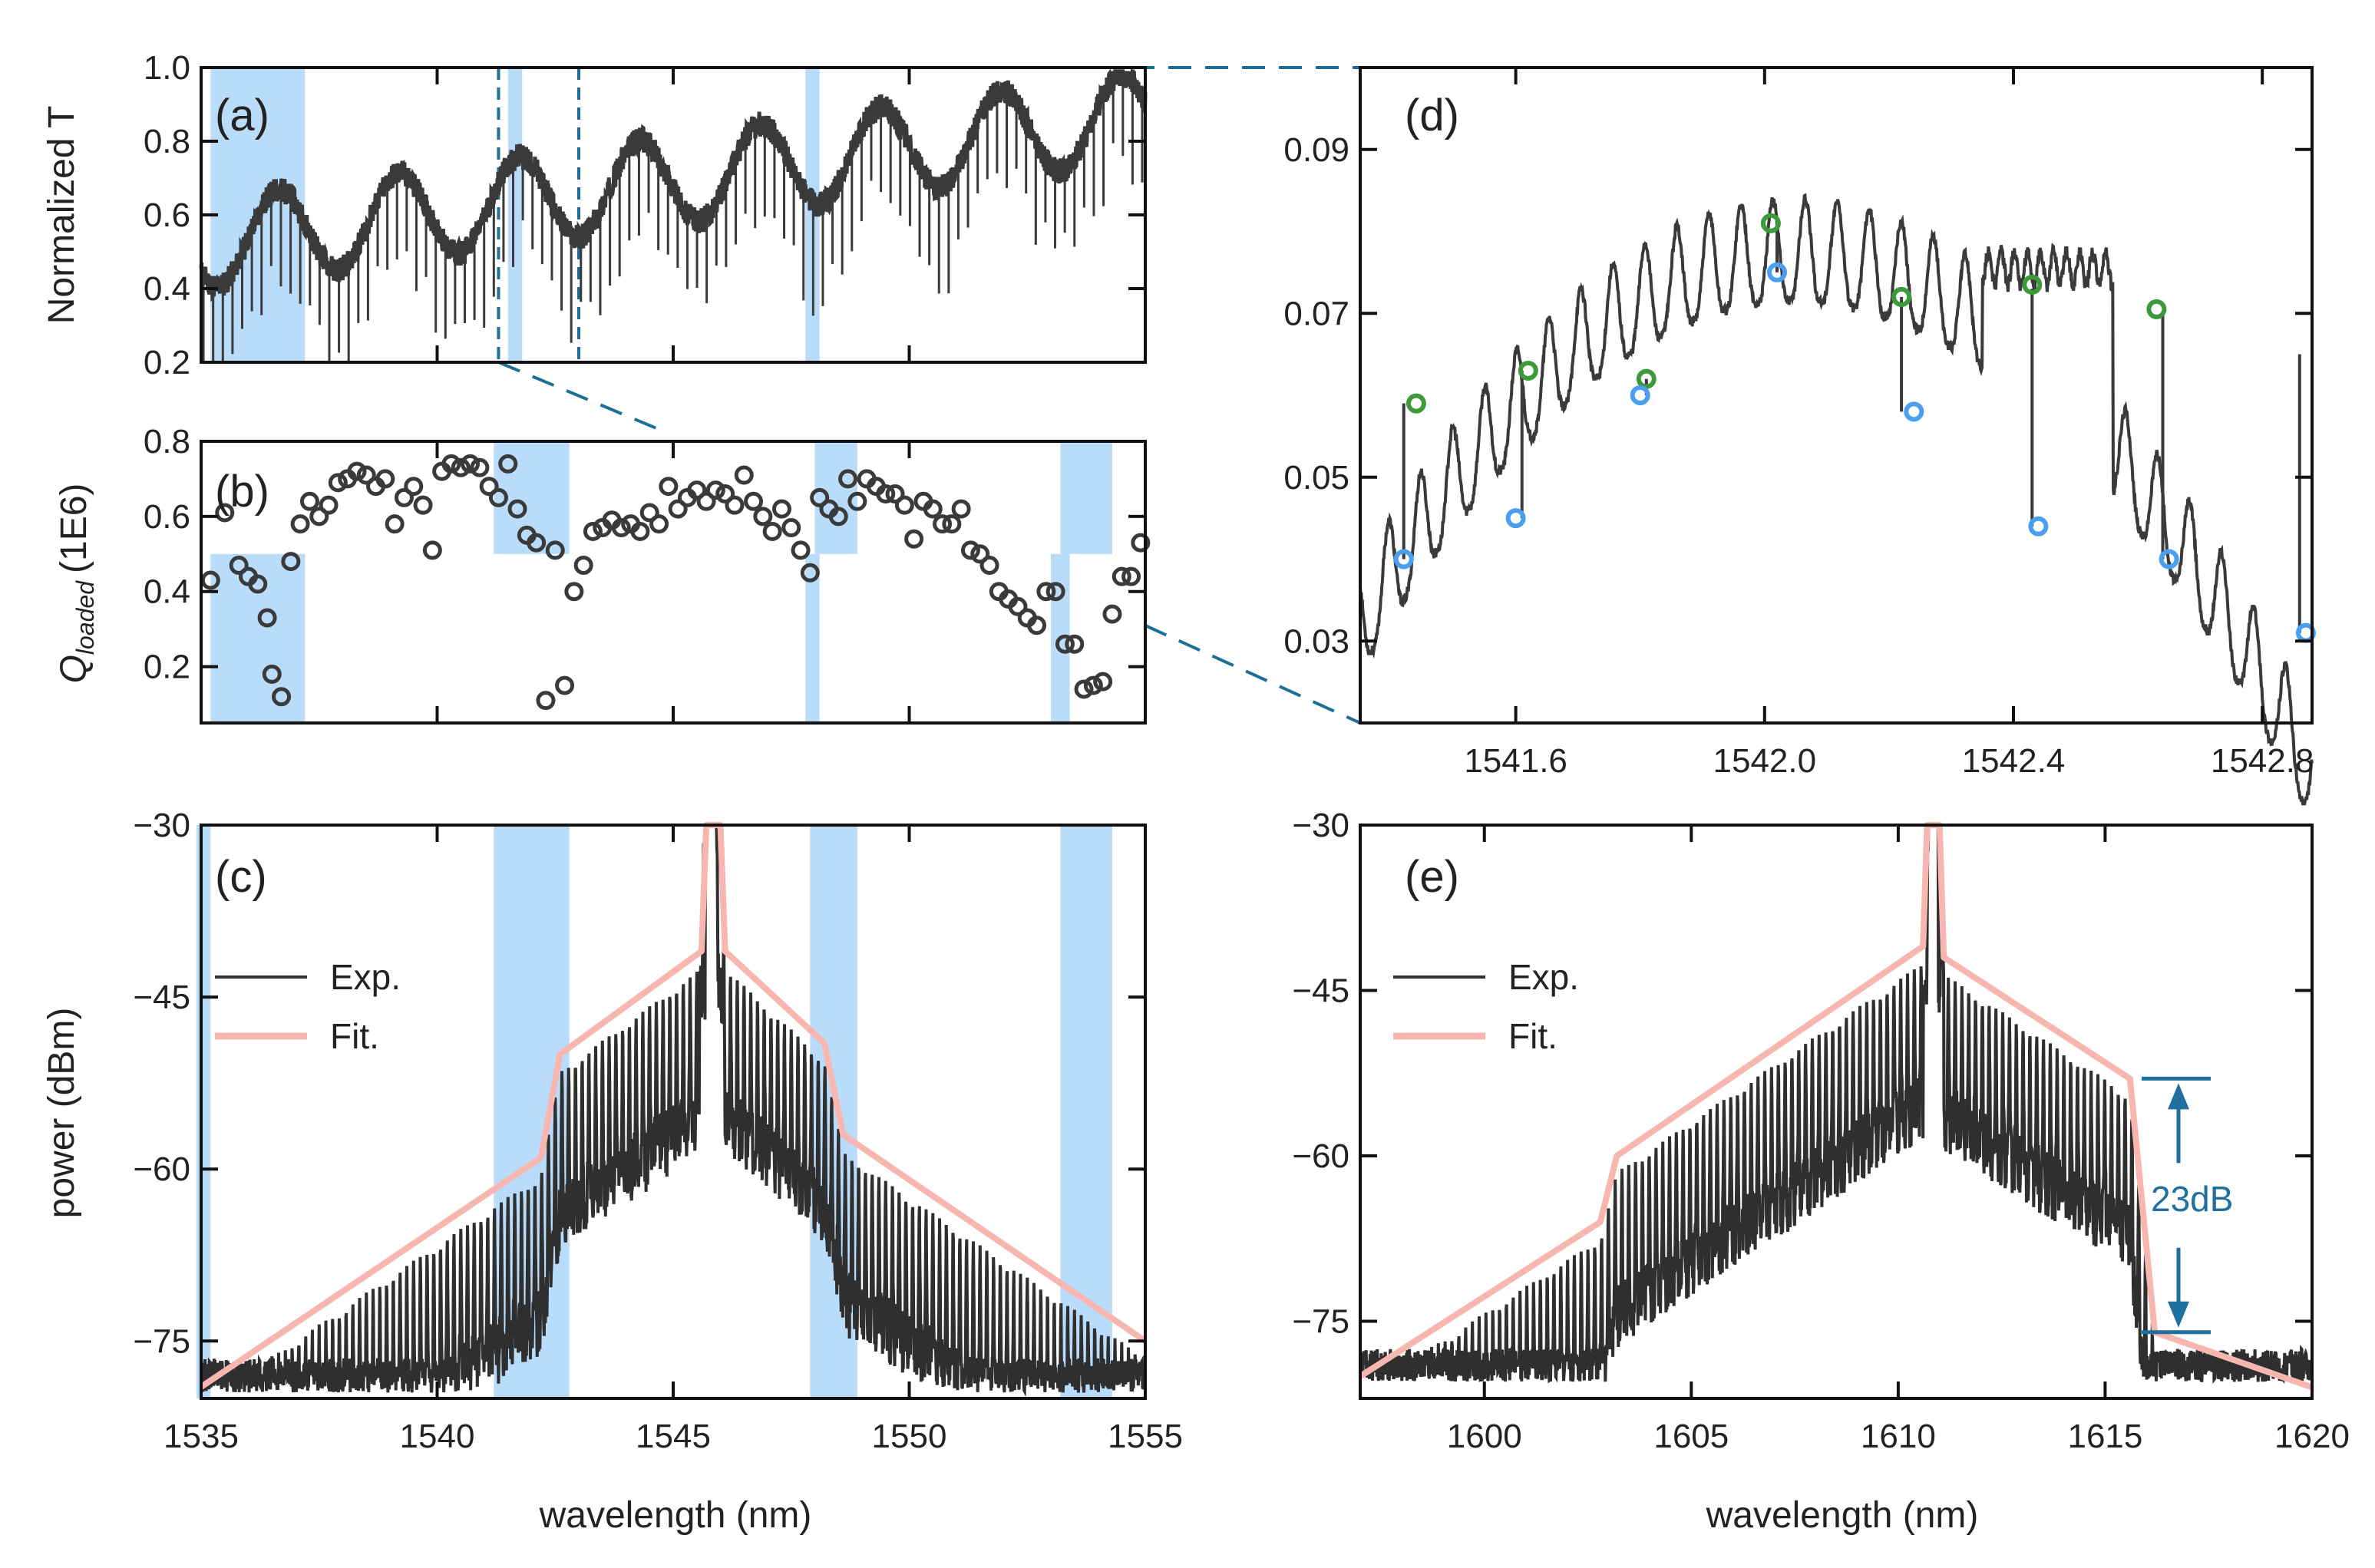  What do you see at coordinates (61, 1113) in the screenshot?
I see `y-axis-title-c: power (dBm)` at bounding box center [61, 1113].